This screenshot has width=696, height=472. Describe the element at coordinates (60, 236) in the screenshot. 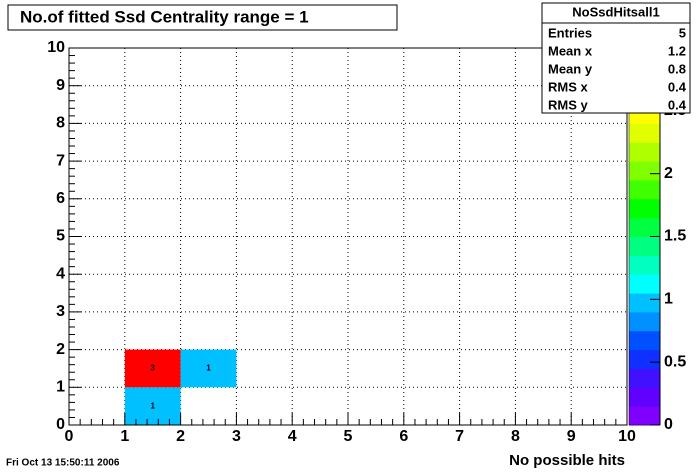

I see `y-tick-label: 5` at that location.